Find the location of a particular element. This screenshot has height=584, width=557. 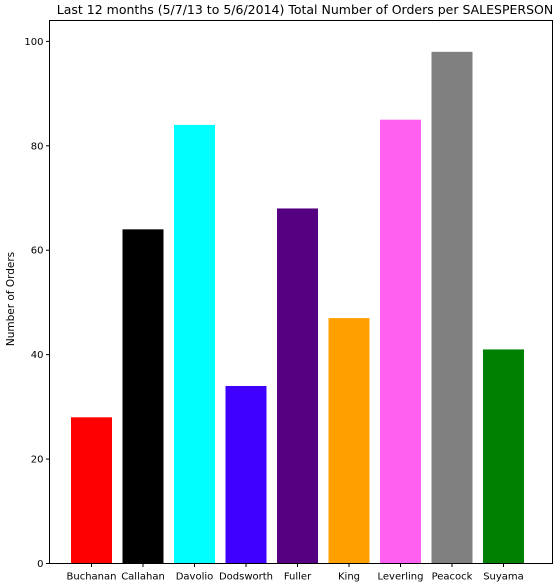

y-tick-label: 80 is located at coordinates (37, 146).